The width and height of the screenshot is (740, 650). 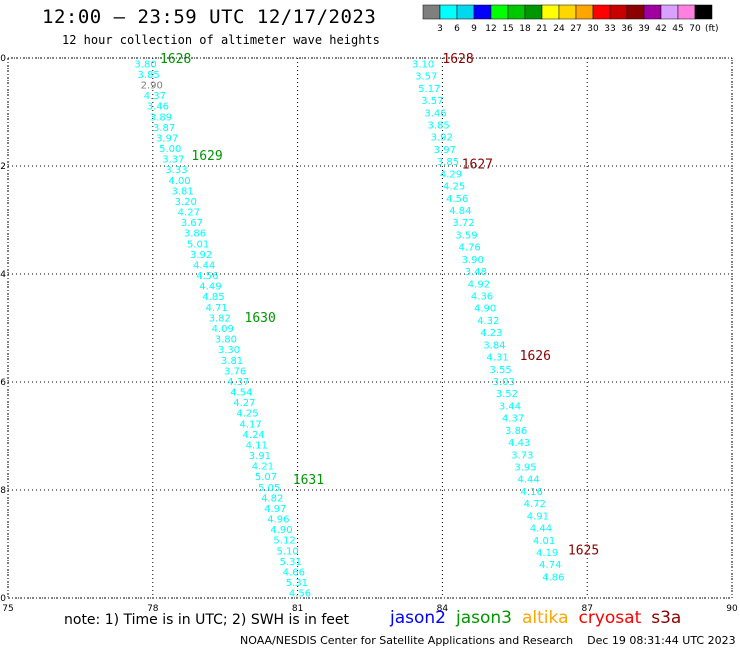 I want to click on pass-number-label: 1628, so click(x=175, y=59).